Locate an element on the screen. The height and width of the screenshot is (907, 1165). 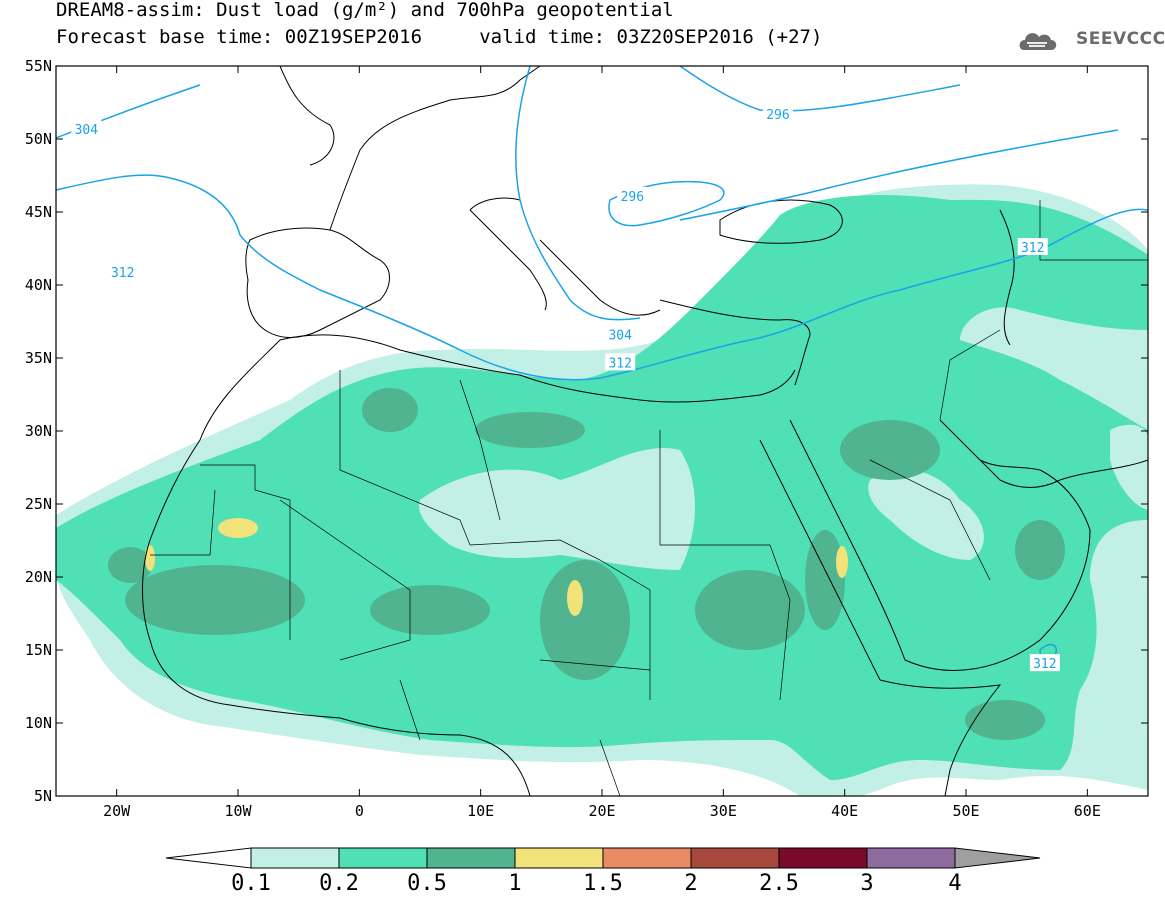
lat-tick-label: 55N is located at coordinates (38, 66).